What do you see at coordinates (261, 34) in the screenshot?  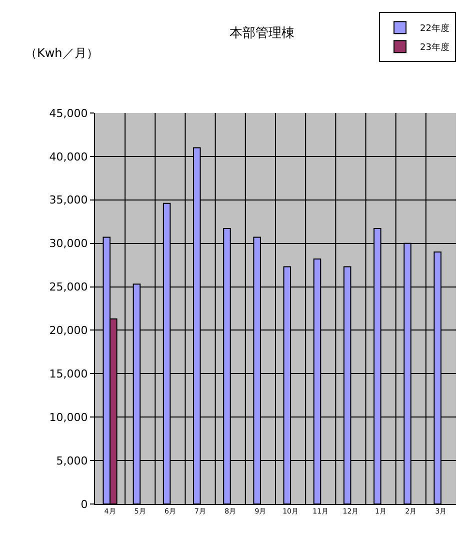 I see `chart-title: 本部管理棟` at bounding box center [261, 34].